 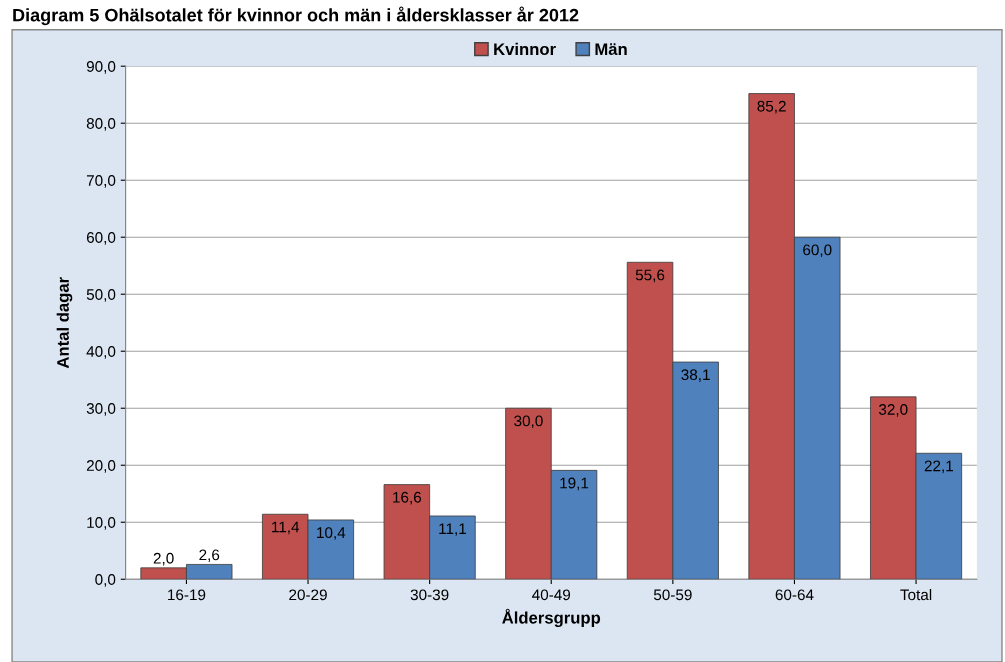 I want to click on data-label: 2,6, so click(x=209, y=556).